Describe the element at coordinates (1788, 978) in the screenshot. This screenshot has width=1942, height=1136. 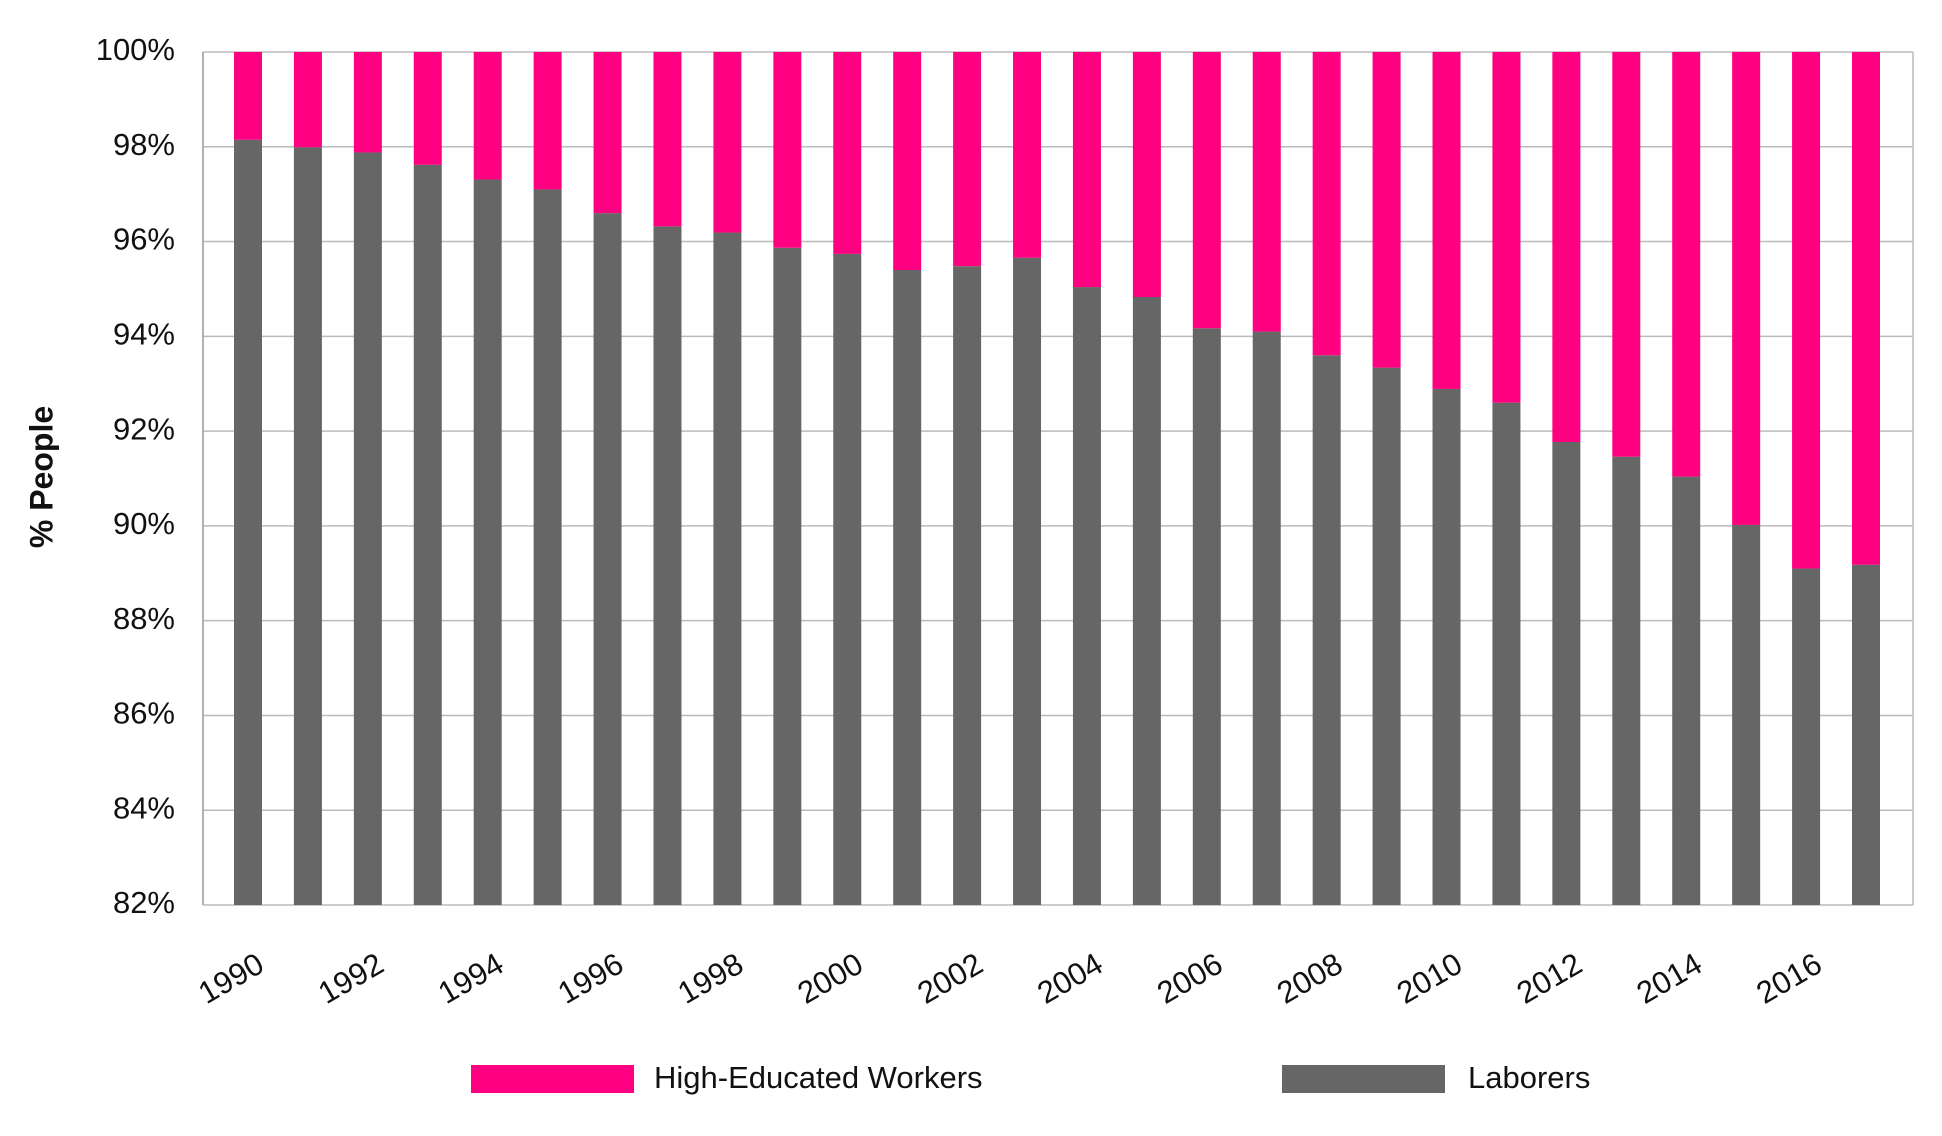
I see `x-tick-label: 2016` at that location.